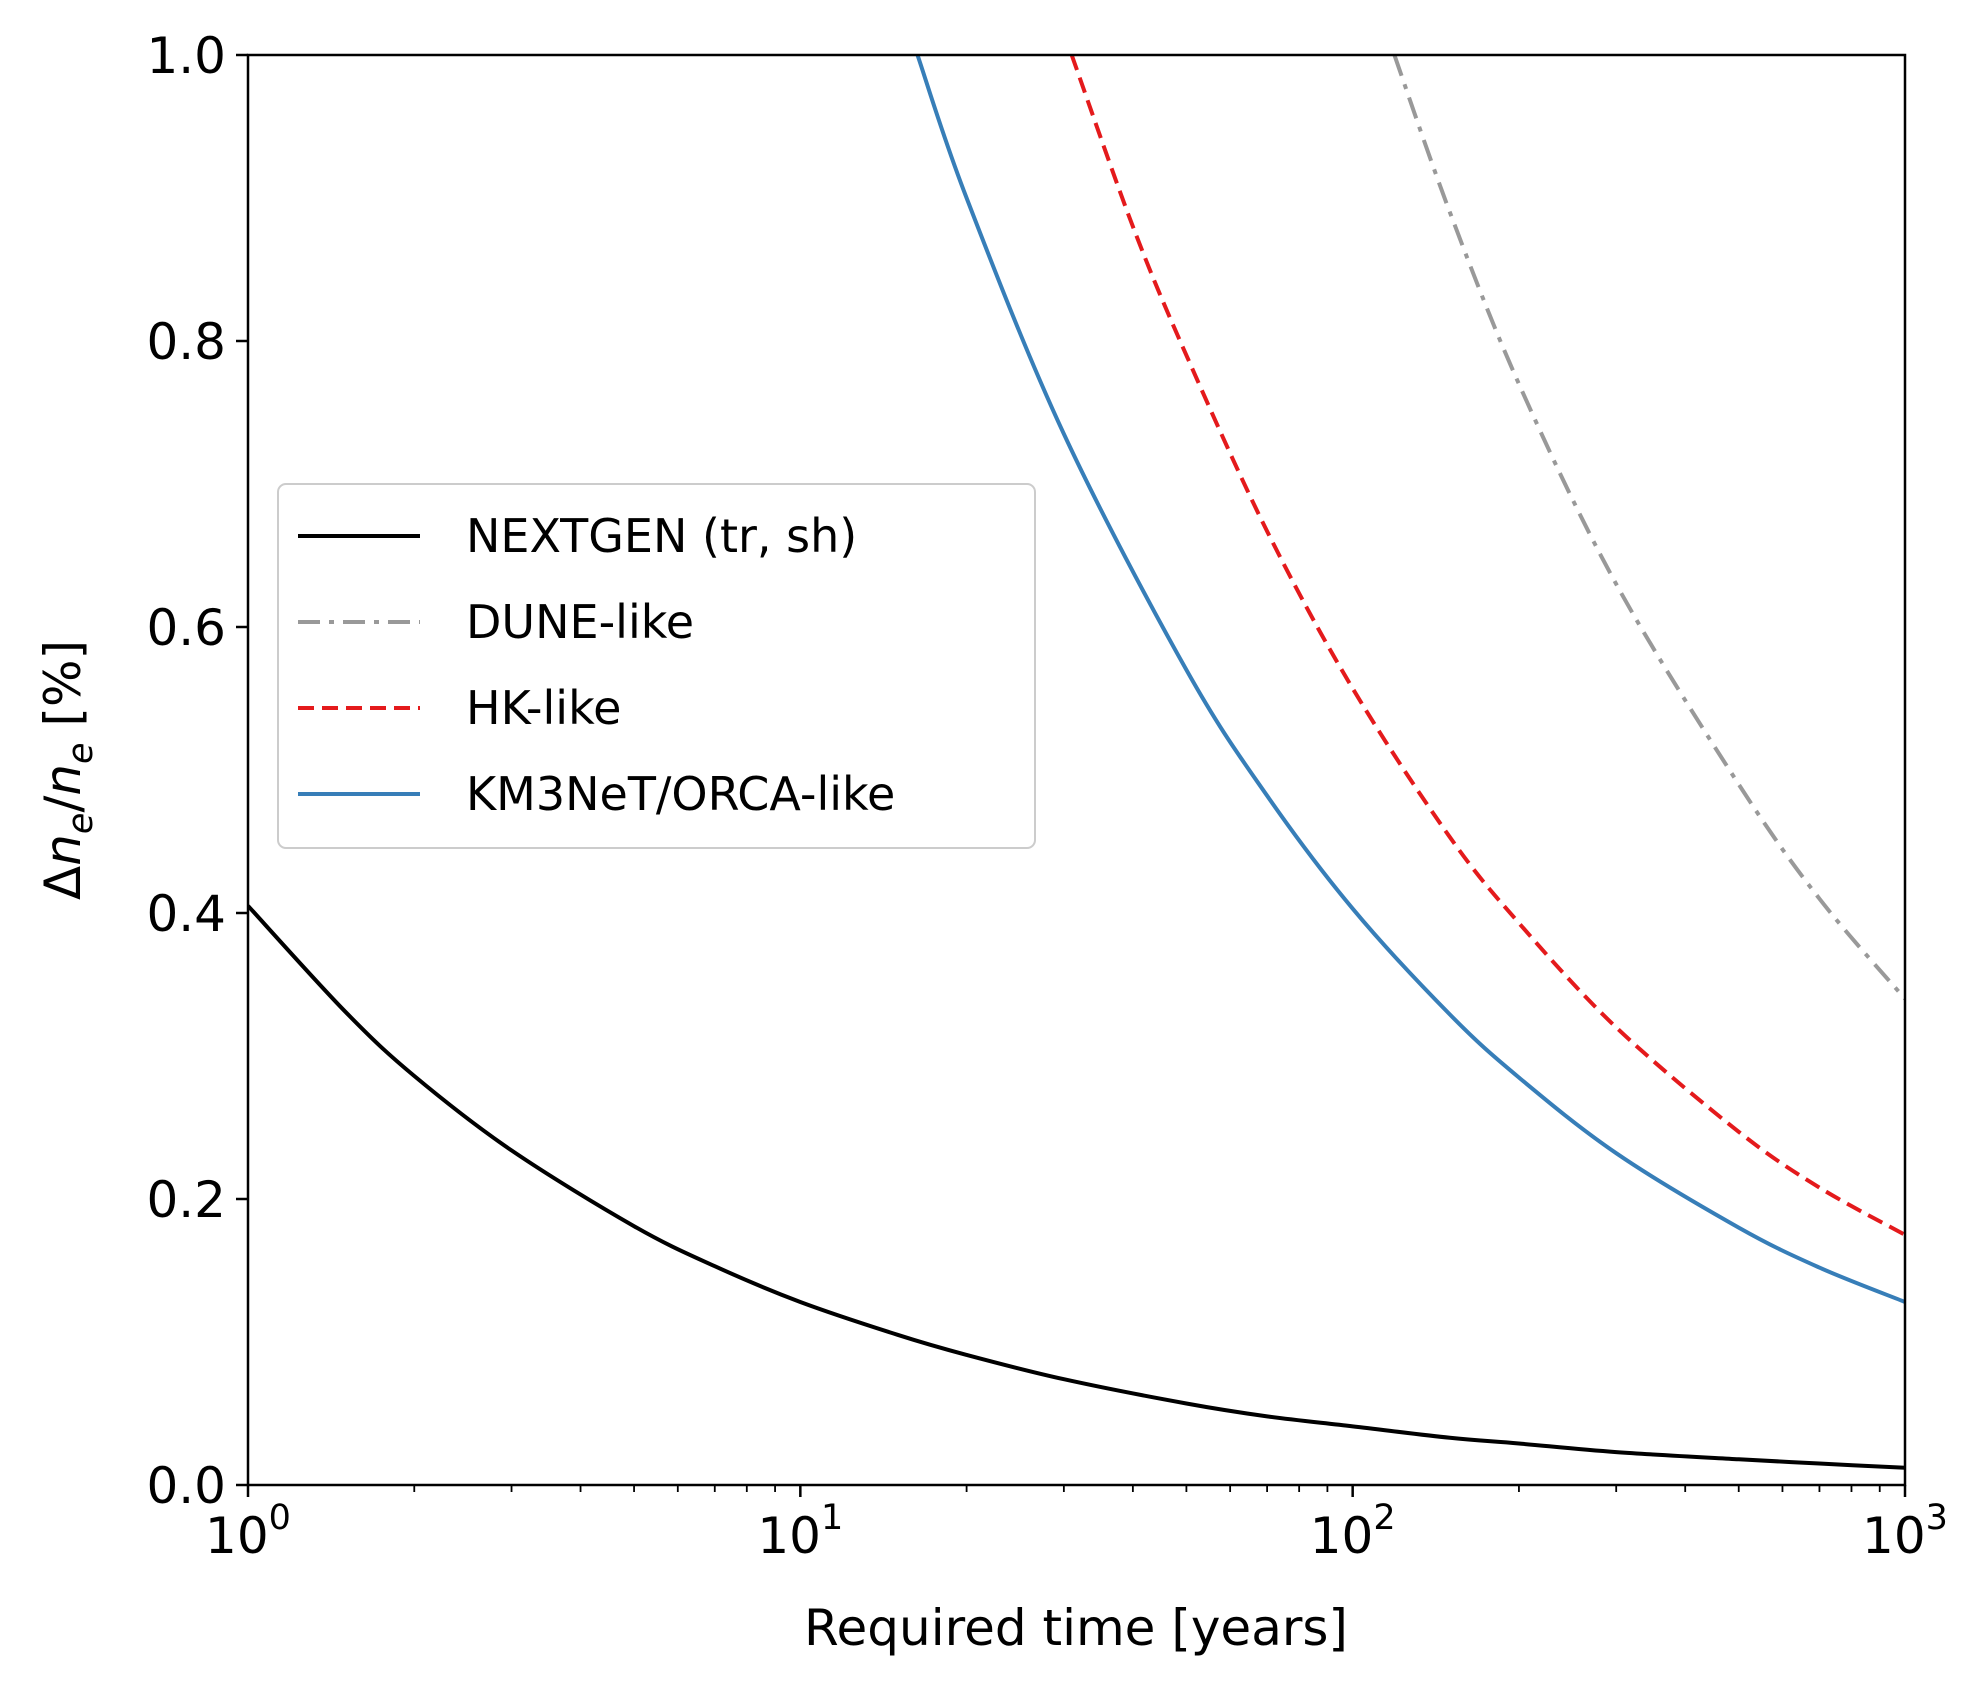 This screenshot has width=1984, height=1684. I want to click on y-tick-label-5: 1.0, so click(186, 56).